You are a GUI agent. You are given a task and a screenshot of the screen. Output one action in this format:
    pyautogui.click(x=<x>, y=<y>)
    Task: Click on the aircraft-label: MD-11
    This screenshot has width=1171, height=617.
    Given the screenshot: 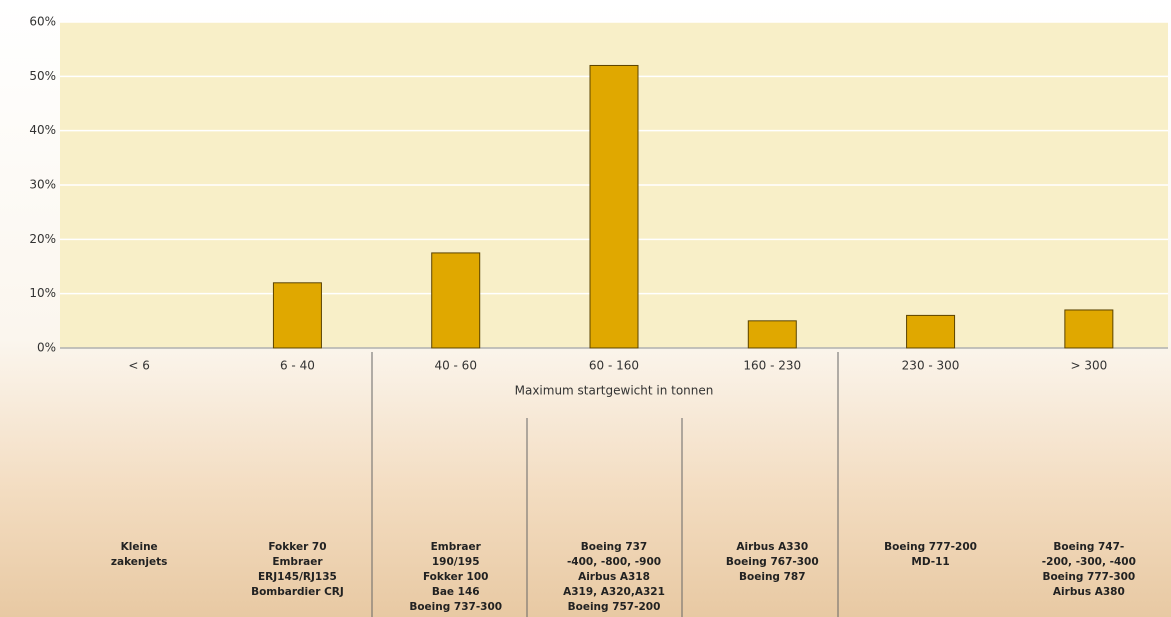 What is the action you would take?
    pyautogui.click(x=930, y=562)
    